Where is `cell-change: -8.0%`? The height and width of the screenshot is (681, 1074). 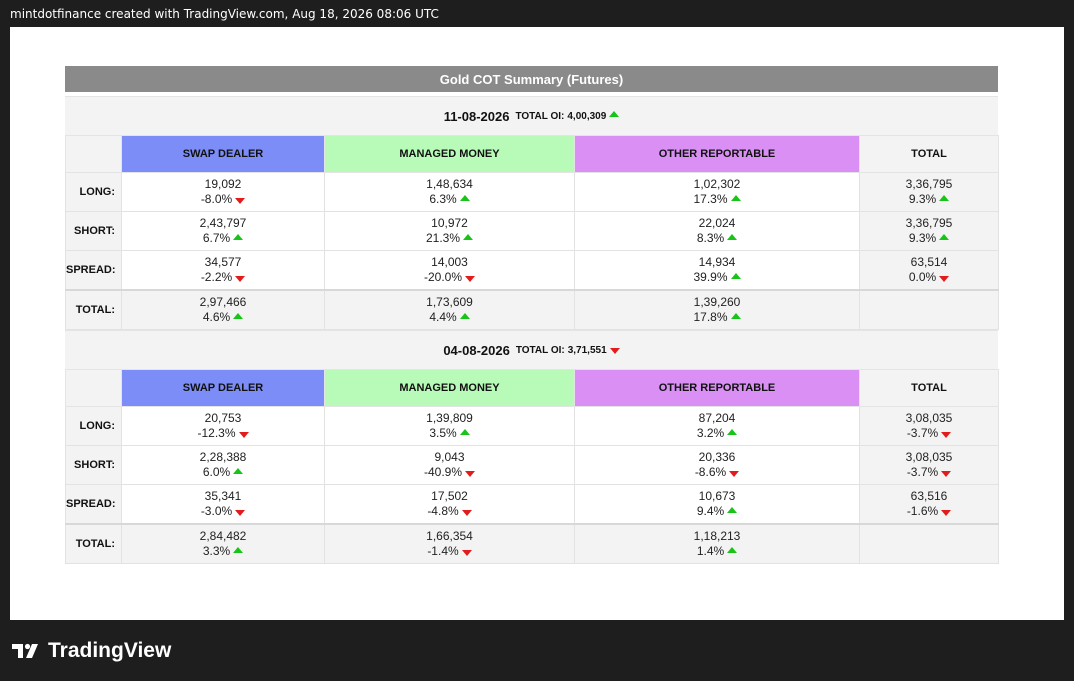
cell-change: -8.0% is located at coordinates (223, 199).